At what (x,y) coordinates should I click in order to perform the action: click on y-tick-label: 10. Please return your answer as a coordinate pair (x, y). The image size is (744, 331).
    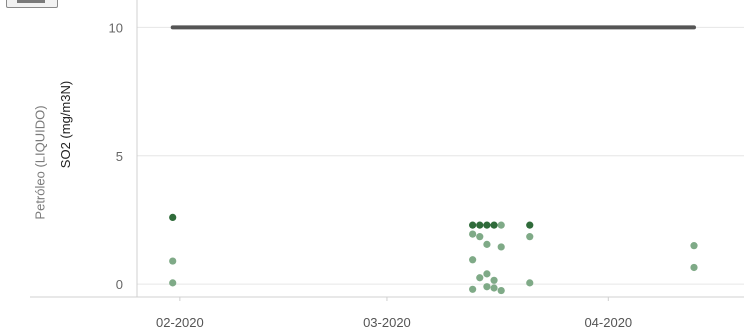
    Looking at the image, I should click on (116, 27).